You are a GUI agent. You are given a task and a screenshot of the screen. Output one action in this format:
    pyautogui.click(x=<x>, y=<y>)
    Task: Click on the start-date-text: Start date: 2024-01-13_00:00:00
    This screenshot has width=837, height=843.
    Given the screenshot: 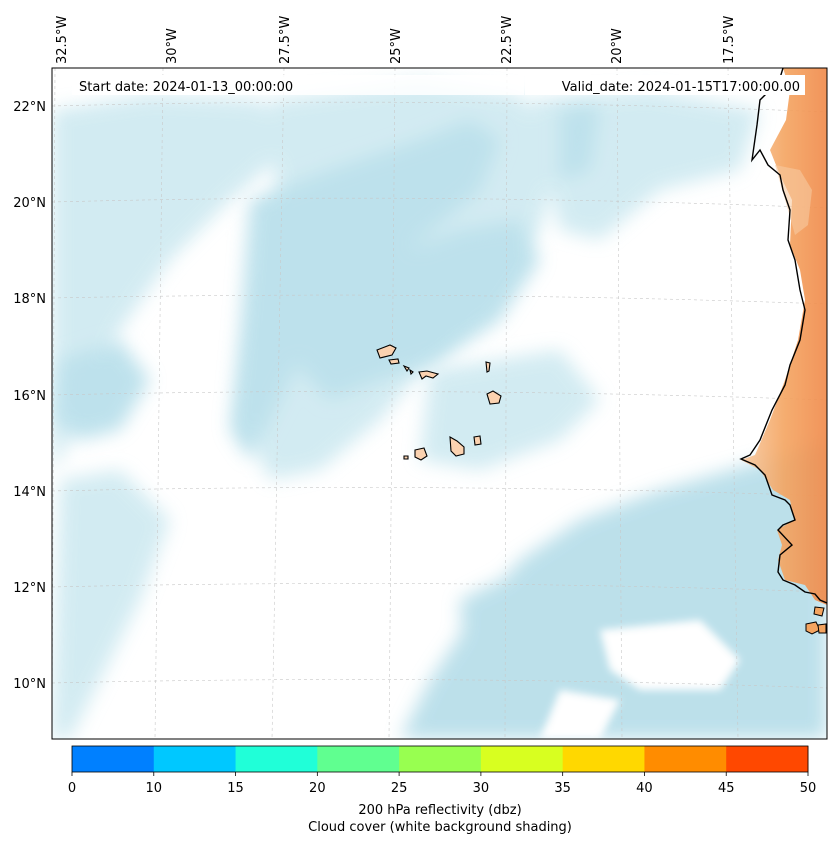 What is the action you would take?
    pyautogui.click(x=186, y=87)
    